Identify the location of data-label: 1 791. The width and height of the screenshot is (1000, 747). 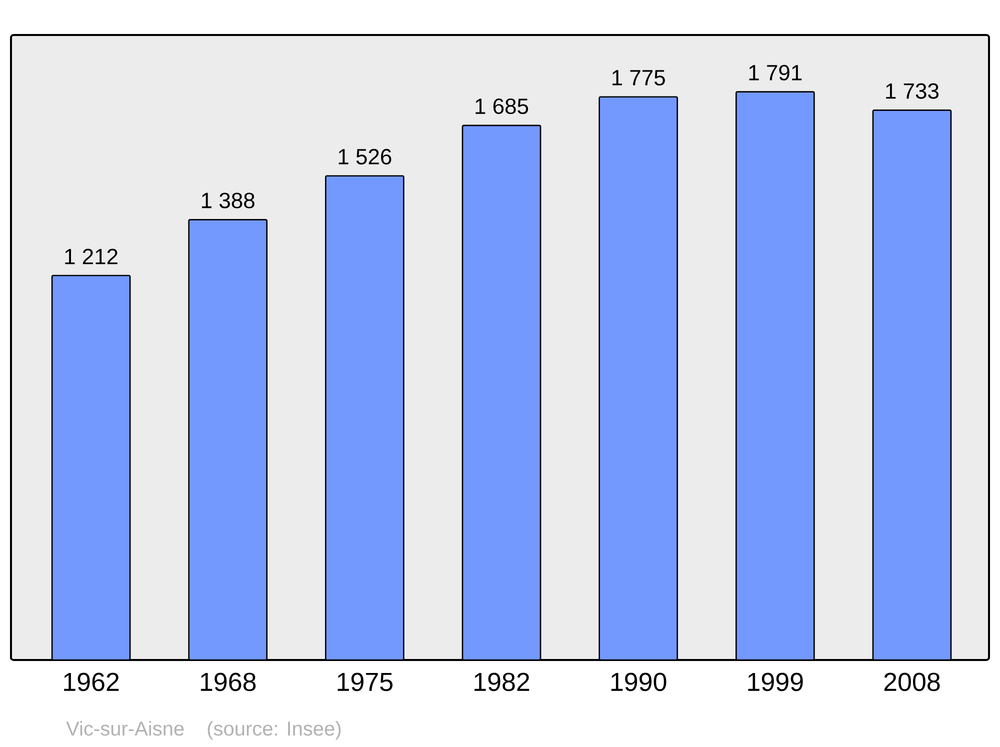
(775, 72).